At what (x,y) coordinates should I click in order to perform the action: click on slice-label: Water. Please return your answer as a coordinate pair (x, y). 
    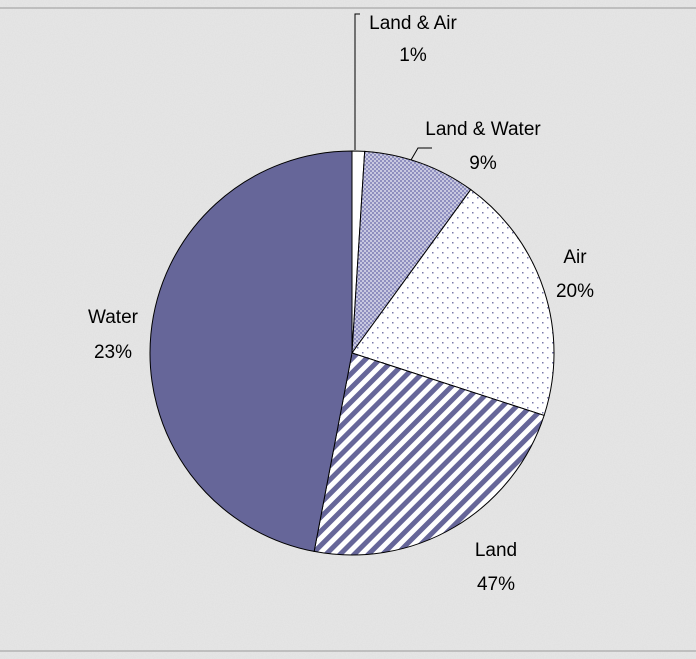
    Looking at the image, I should click on (113, 317).